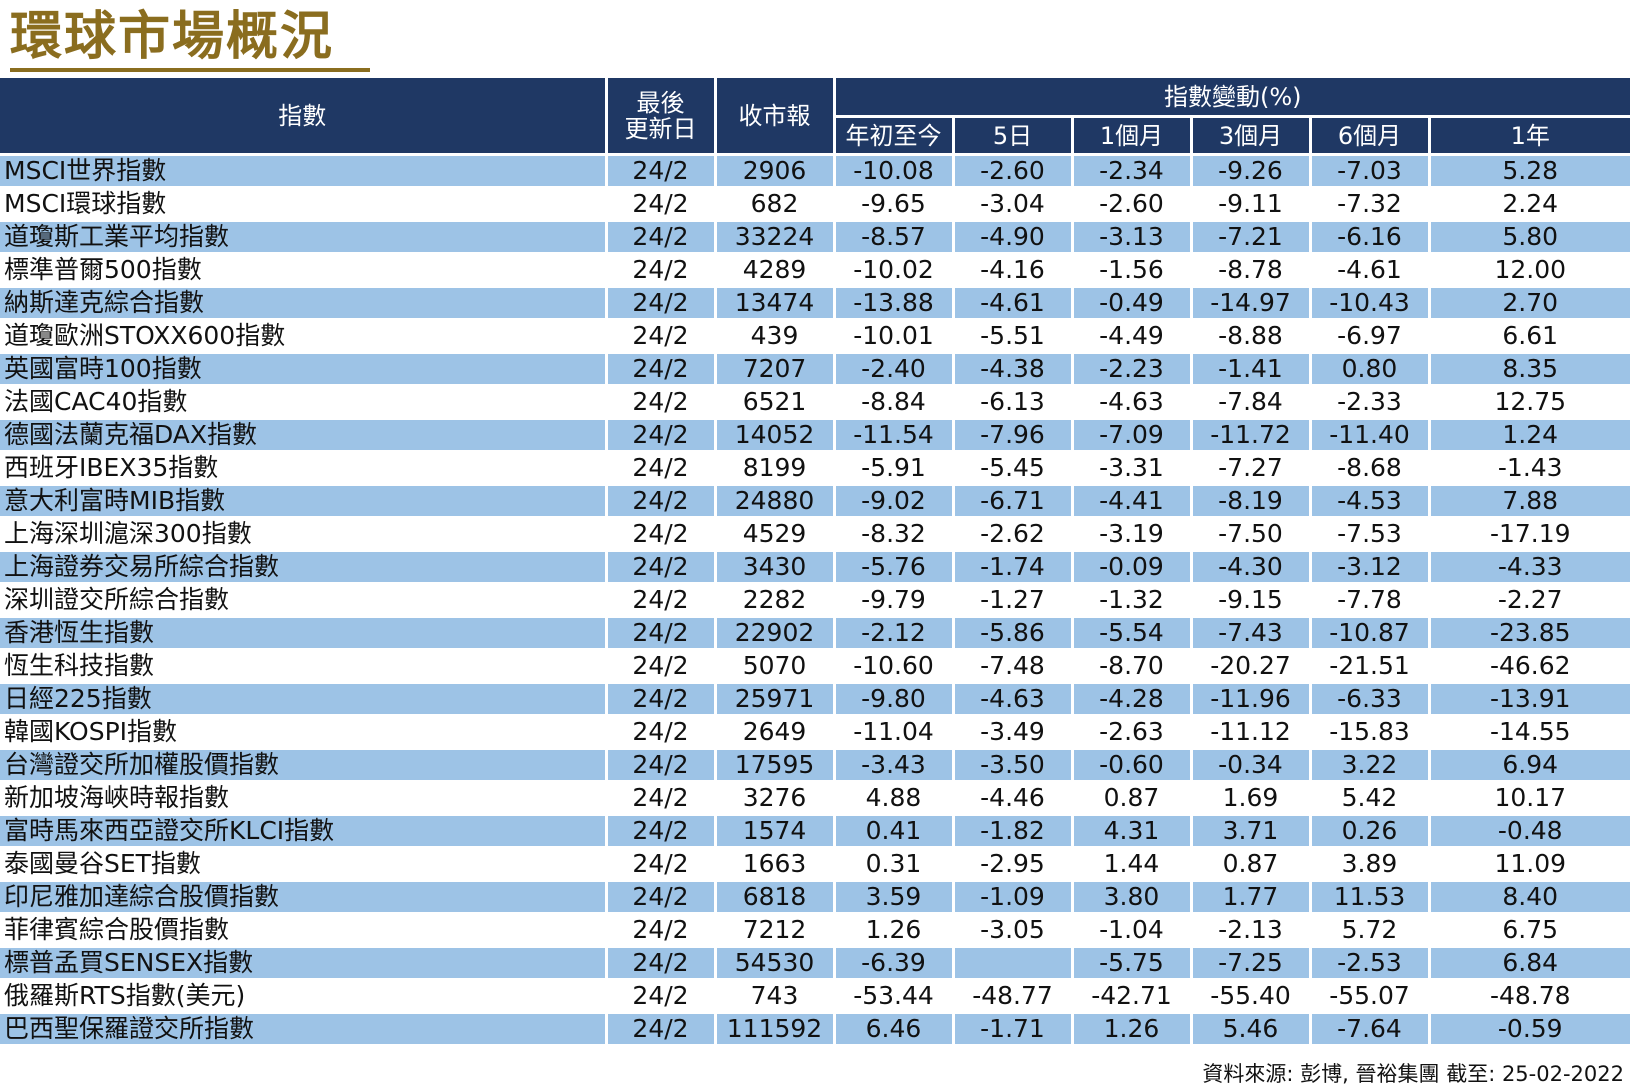  What do you see at coordinates (1132, 402) in the screenshot?
I see `change-1m-cell: -4.63` at bounding box center [1132, 402].